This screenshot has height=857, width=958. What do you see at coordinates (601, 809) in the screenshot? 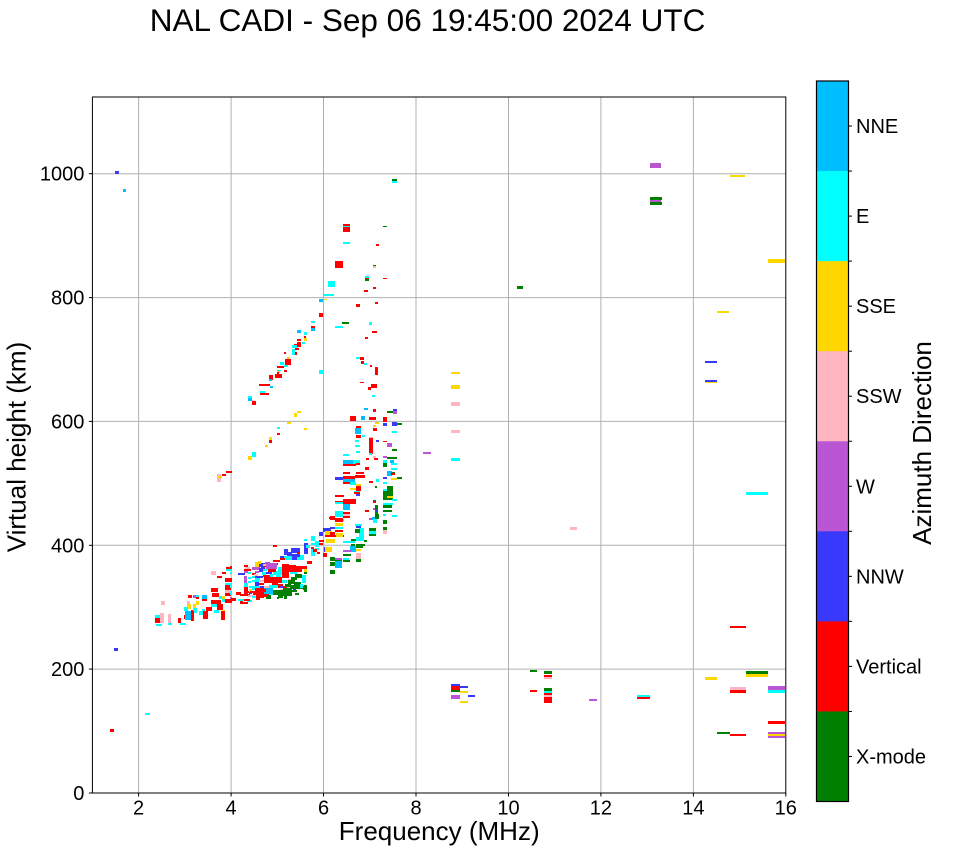
I see `svg-text: 12` at bounding box center [601, 809].